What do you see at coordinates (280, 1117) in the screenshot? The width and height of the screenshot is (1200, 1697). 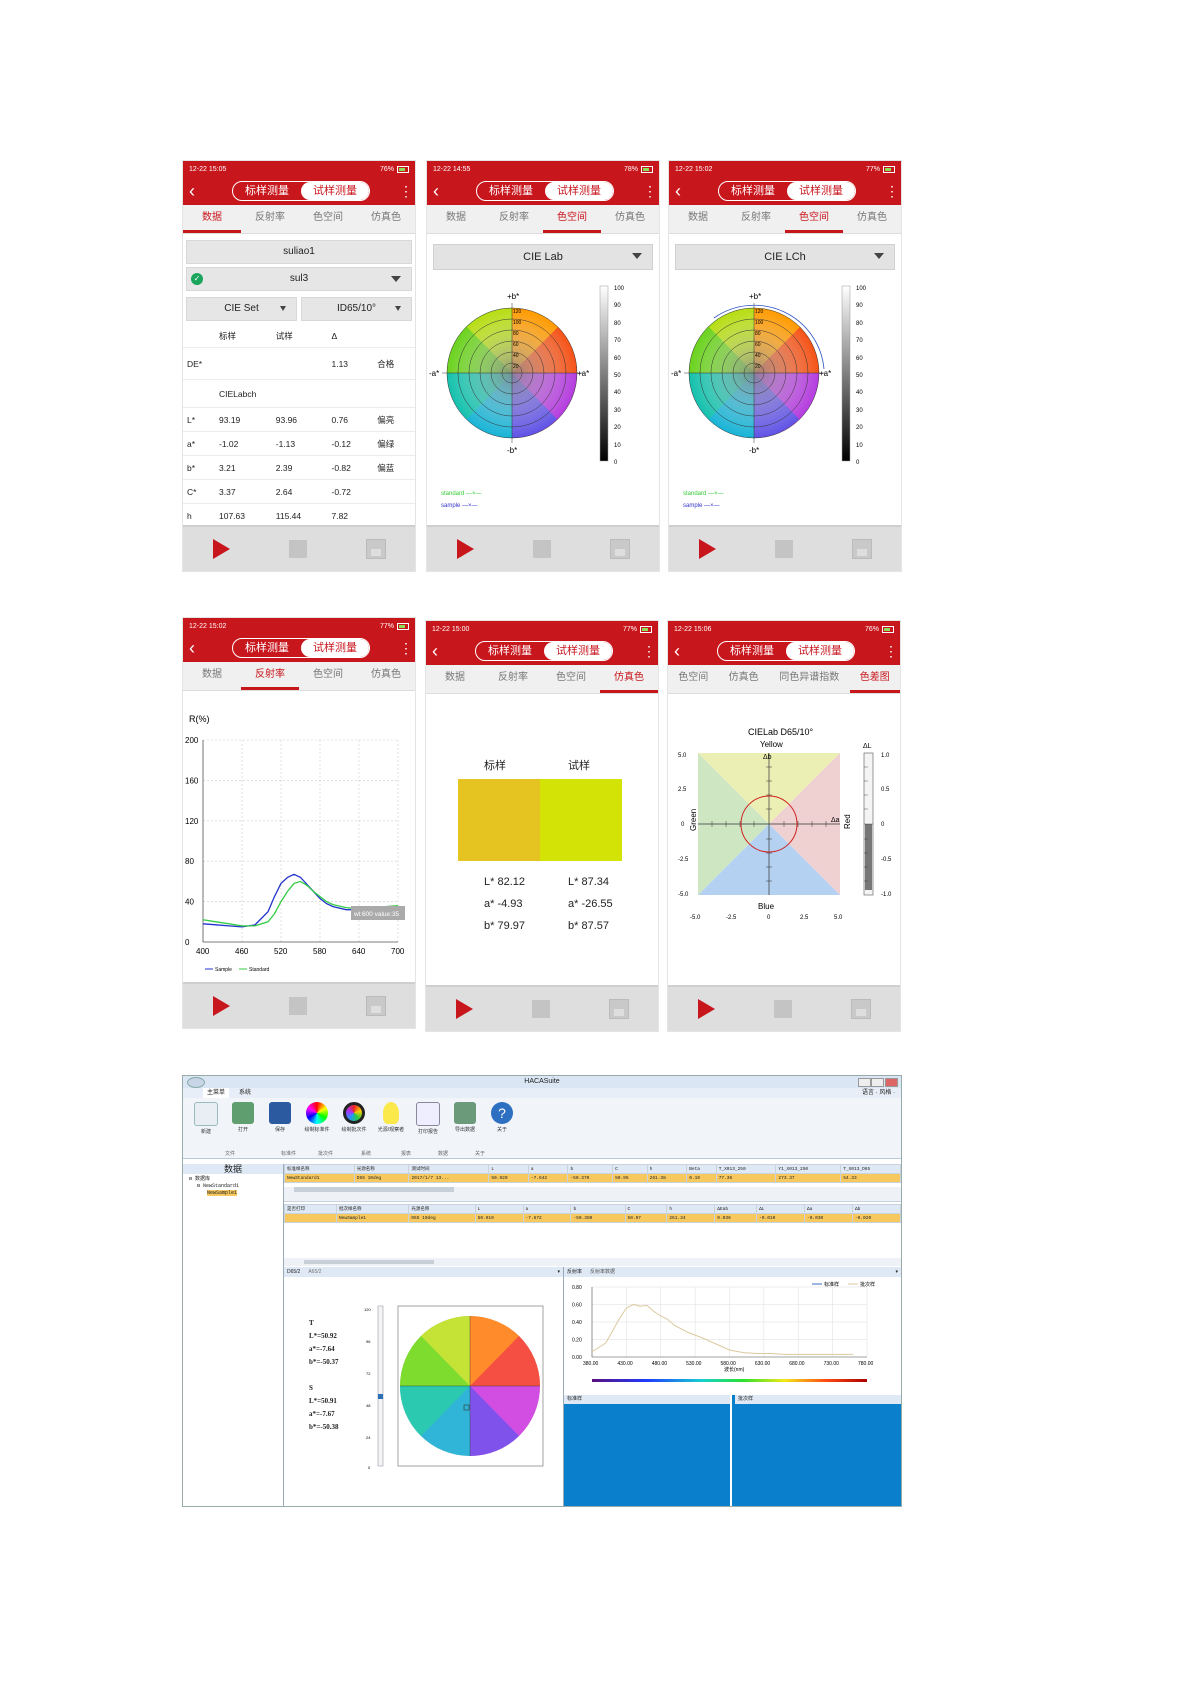 I see `save-button: 保存` at bounding box center [280, 1117].